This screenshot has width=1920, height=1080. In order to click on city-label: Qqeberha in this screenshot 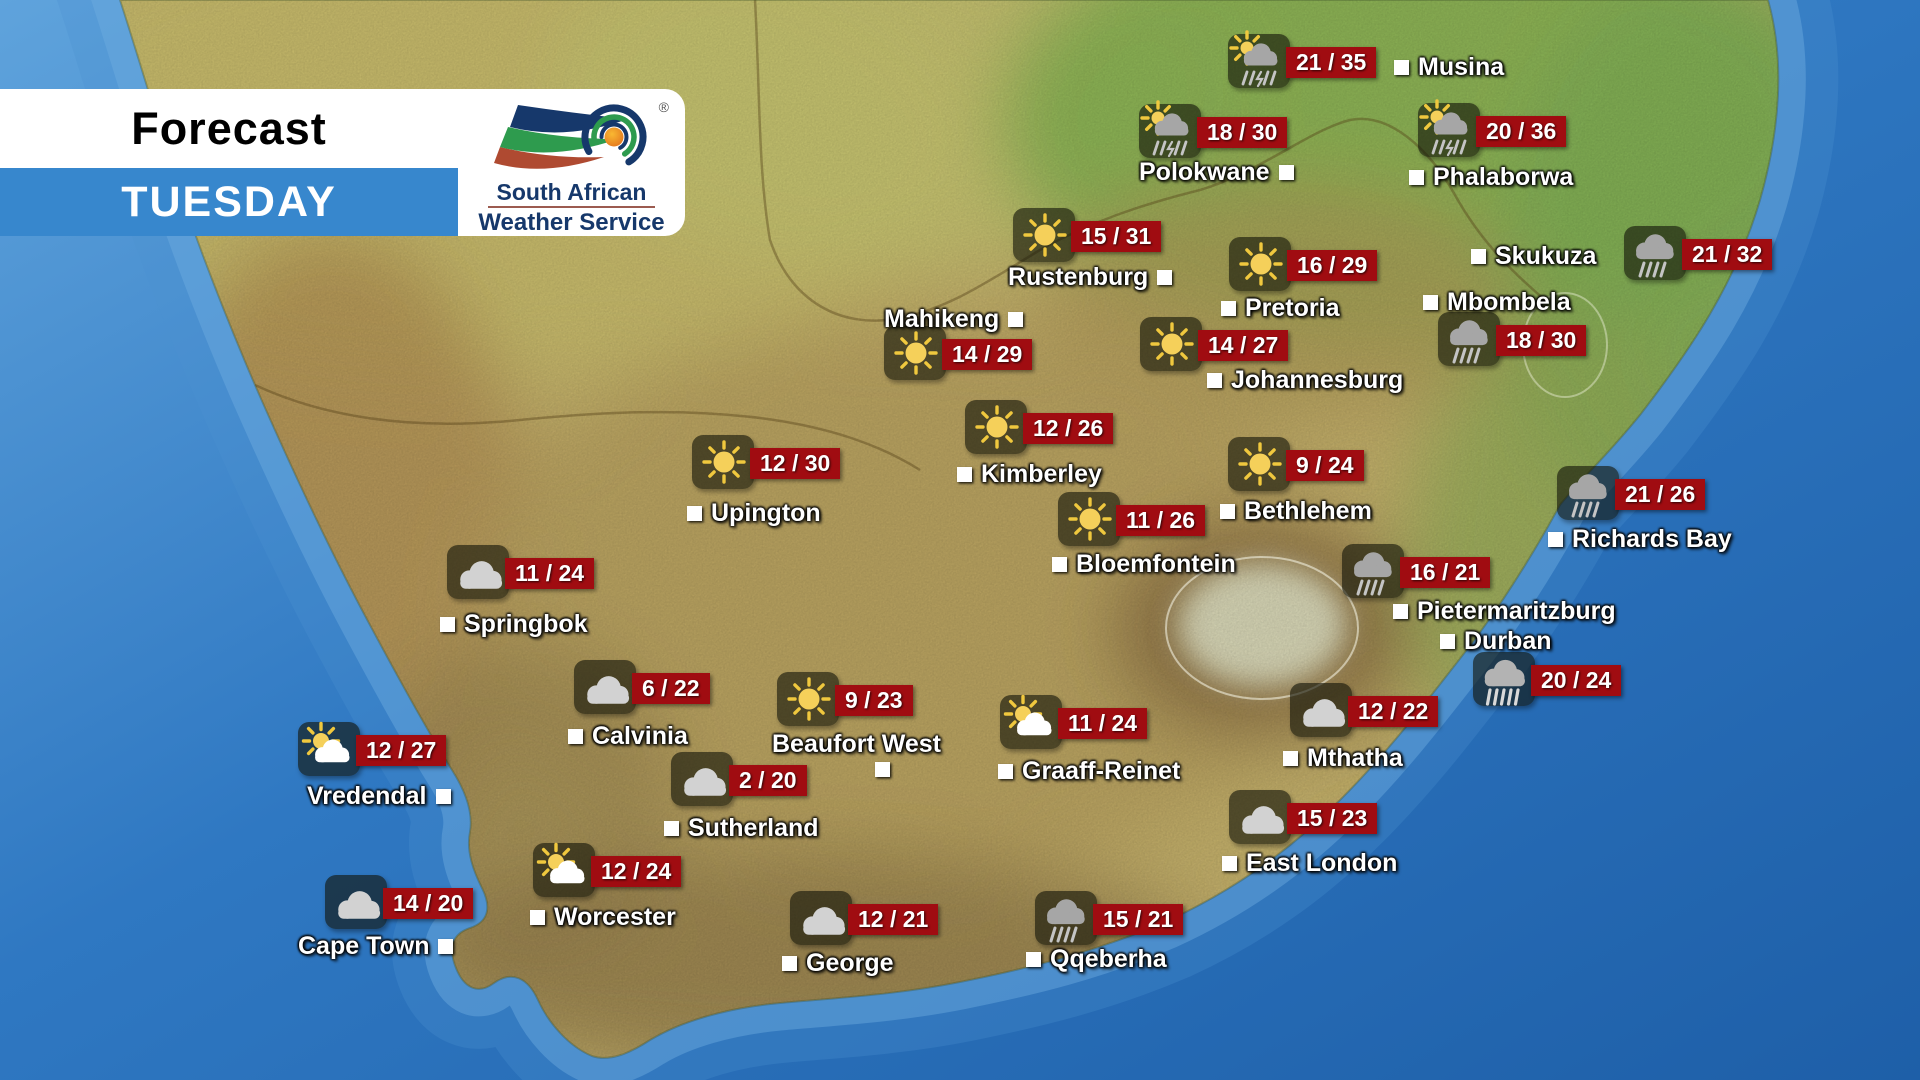, I will do `click(1096, 959)`.